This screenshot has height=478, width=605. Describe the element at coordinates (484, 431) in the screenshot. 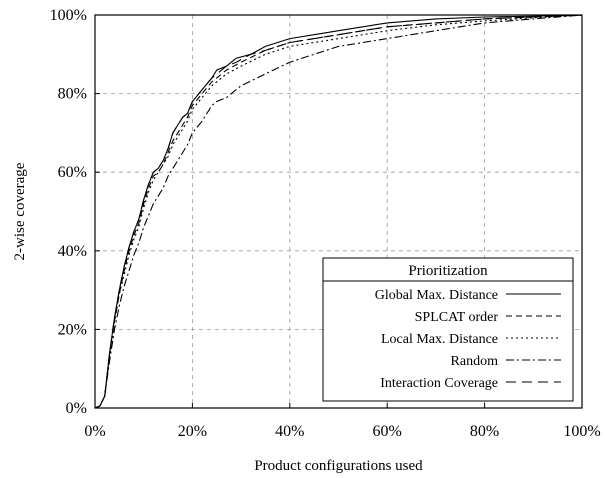

I see `x-tick-label: 80%` at that location.